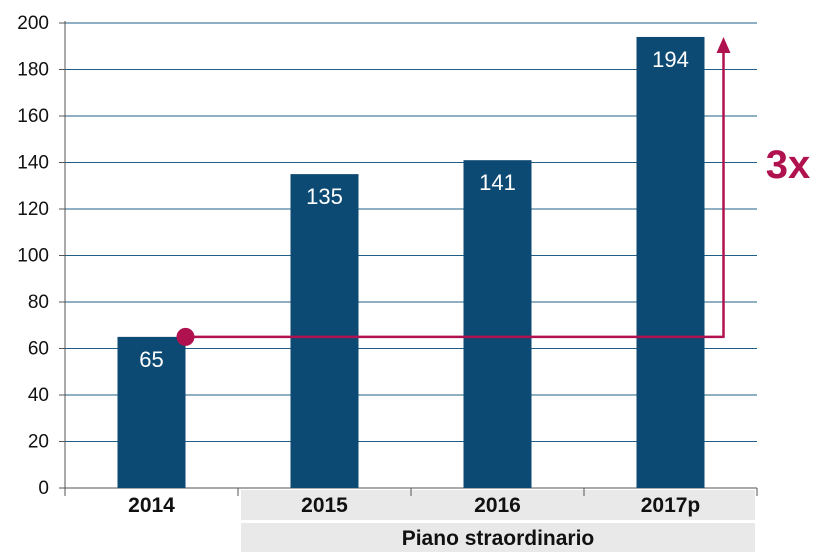 This screenshot has height=552, width=818. Describe the element at coordinates (38, 349) in the screenshot. I see `y-tick-label: 60` at that location.